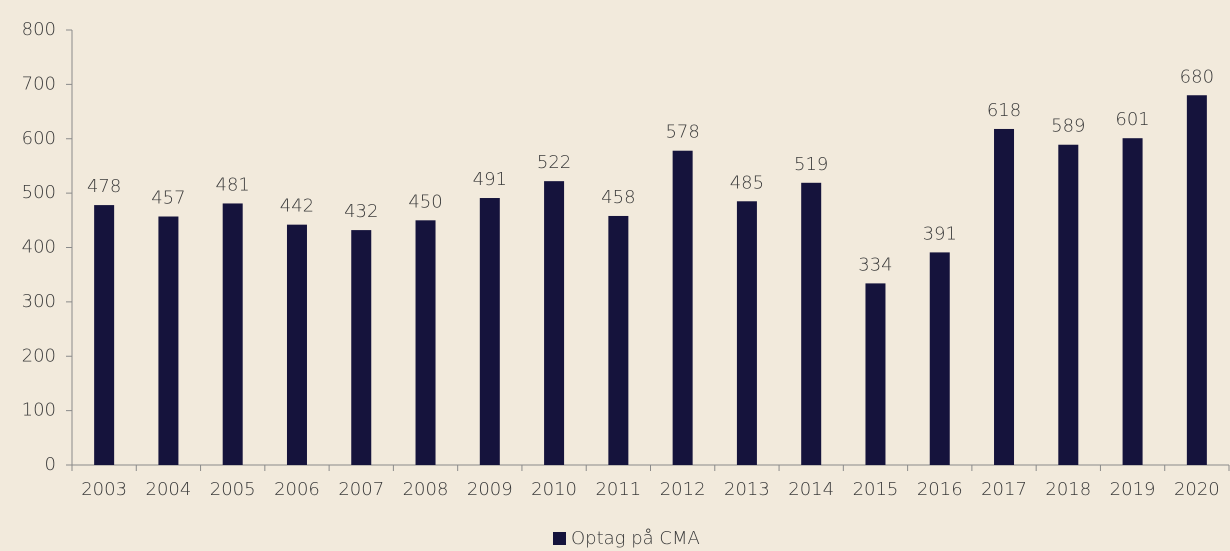  I want to click on data-label: 589, so click(1068, 126).